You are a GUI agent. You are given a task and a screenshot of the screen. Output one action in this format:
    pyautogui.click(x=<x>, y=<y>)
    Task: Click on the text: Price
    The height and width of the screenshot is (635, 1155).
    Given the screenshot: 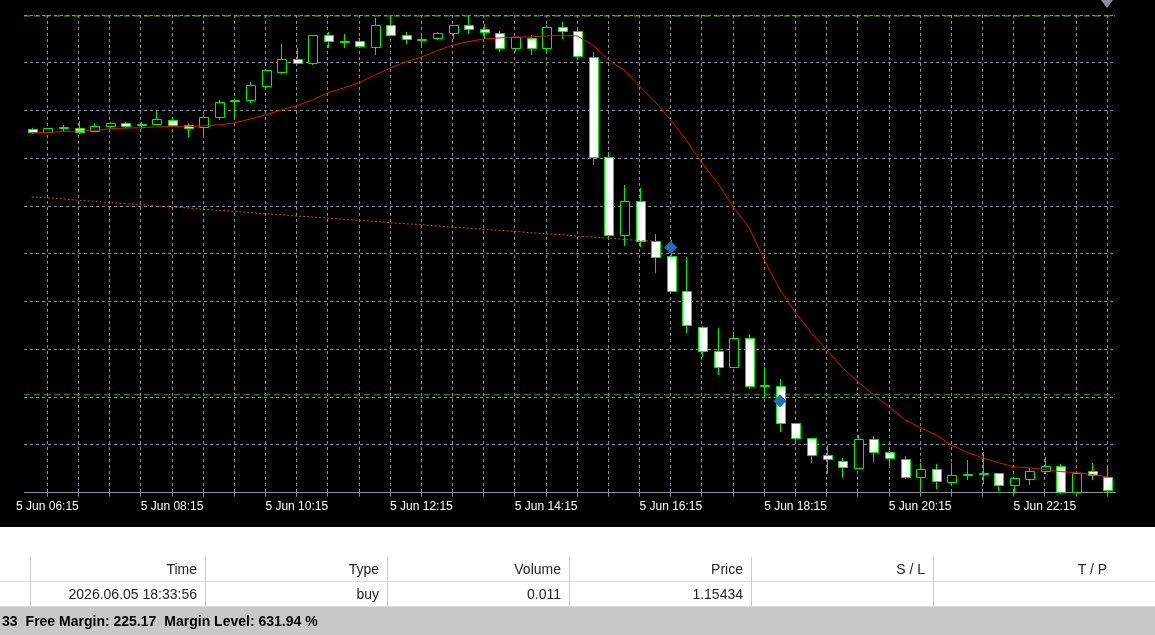 What is the action you would take?
    pyautogui.click(x=660, y=569)
    